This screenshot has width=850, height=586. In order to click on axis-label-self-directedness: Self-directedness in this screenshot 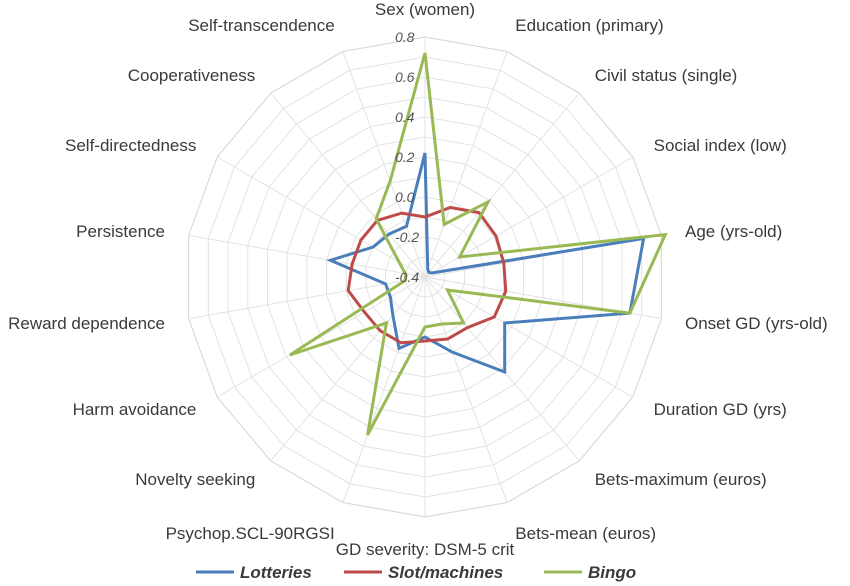, I will do `click(130, 145)`.